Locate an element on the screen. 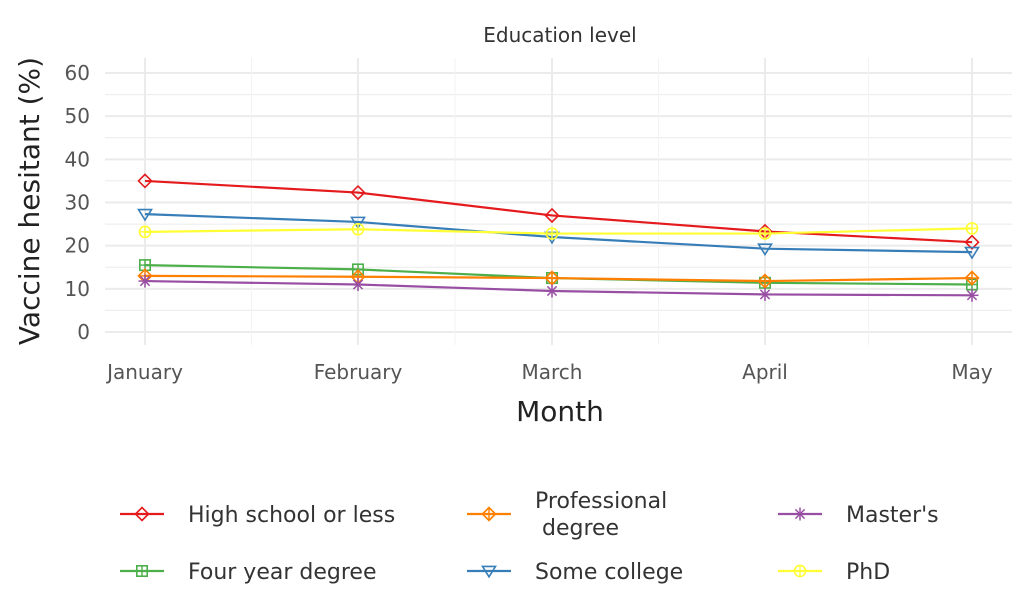 The image size is (1023, 606). x-tick-label-february: February is located at coordinates (358, 372).